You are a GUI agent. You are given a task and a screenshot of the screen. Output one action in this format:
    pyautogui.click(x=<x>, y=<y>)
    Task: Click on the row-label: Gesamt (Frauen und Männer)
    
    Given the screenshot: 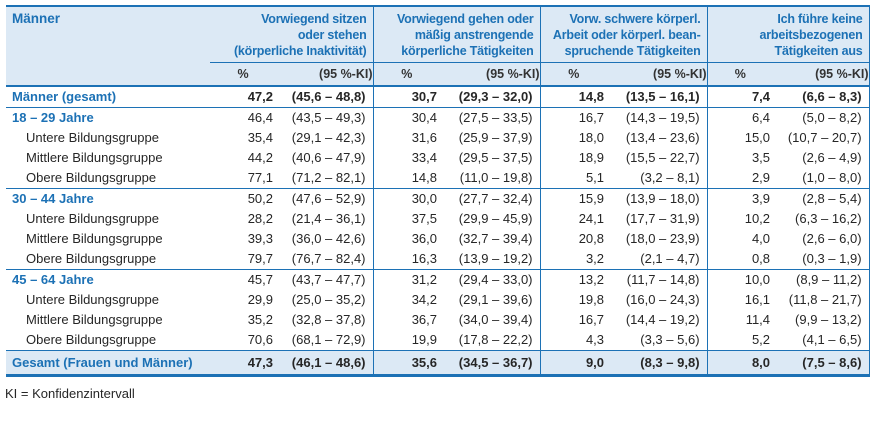 What is the action you would take?
    pyautogui.click(x=108, y=363)
    